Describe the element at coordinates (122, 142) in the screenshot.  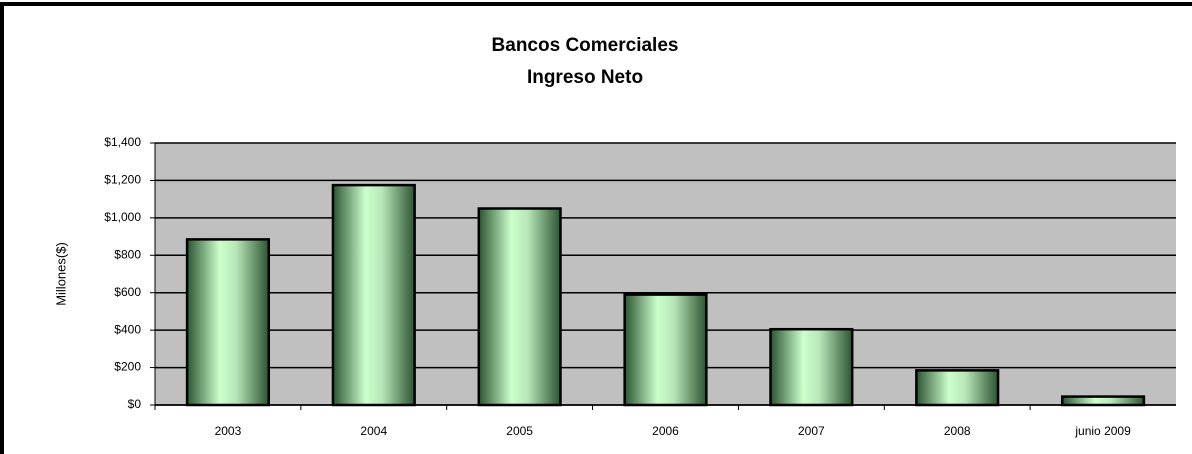
I see `y-tick-label: $1,400` at that location.